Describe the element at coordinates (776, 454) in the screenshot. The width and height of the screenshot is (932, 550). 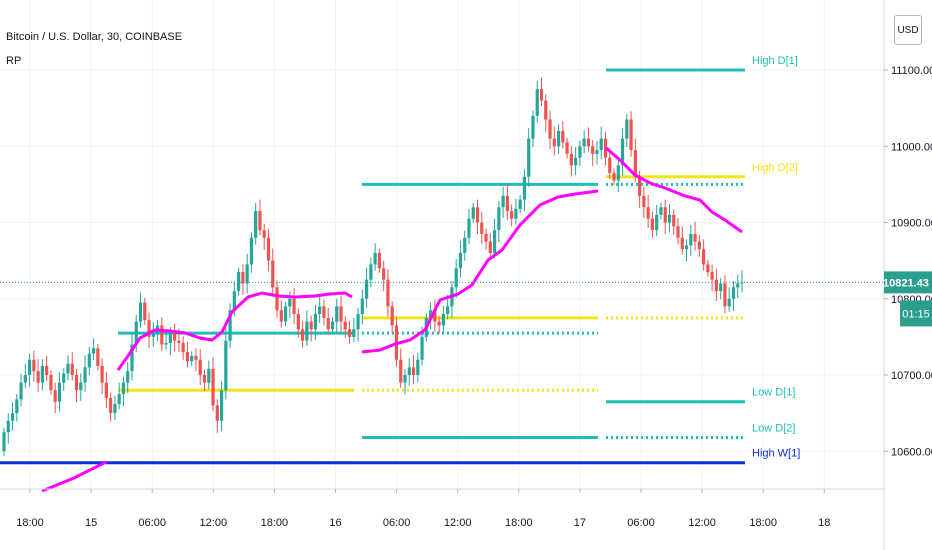
I see `level-label: High W[1]` at that location.